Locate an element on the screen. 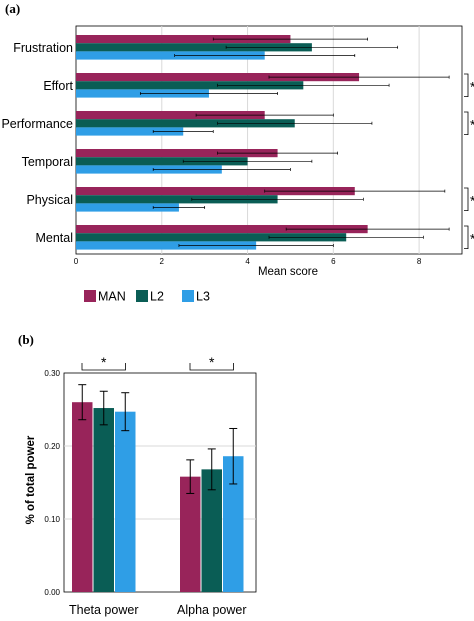 The width and height of the screenshot is (474, 621). panel-label-b: (b) is located at coordinates (26, 339).